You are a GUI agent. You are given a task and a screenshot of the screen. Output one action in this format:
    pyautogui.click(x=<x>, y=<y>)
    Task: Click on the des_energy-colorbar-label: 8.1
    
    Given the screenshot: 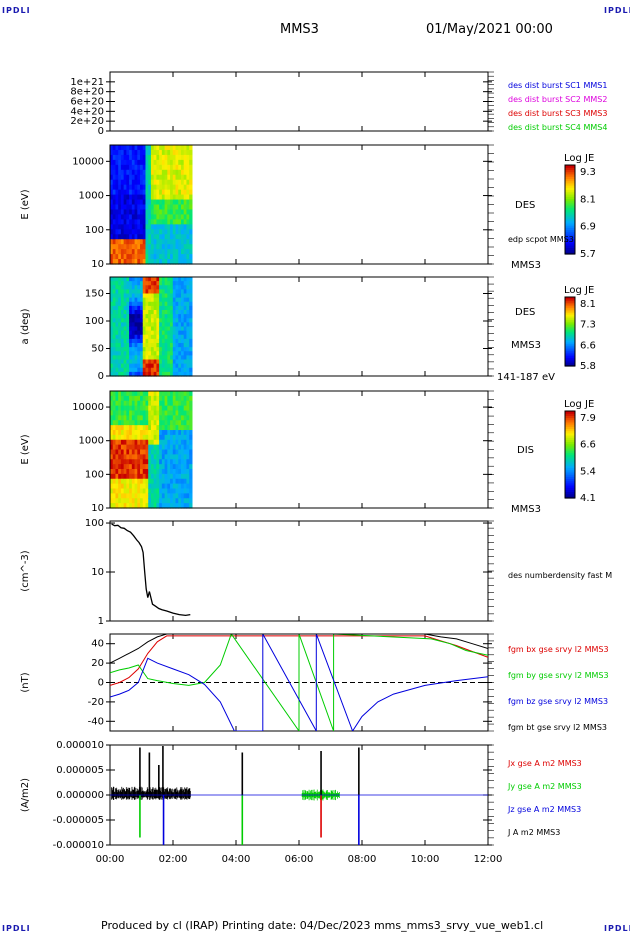 What is the action you would take?
    pyautogui.click(x=588, y=199)
    